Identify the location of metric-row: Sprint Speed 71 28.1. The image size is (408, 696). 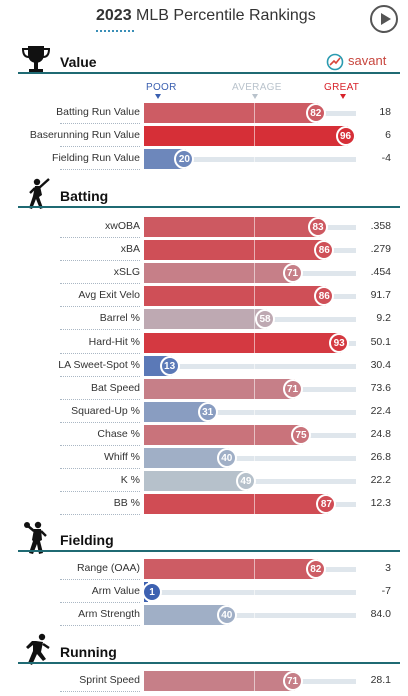
(204, 681).